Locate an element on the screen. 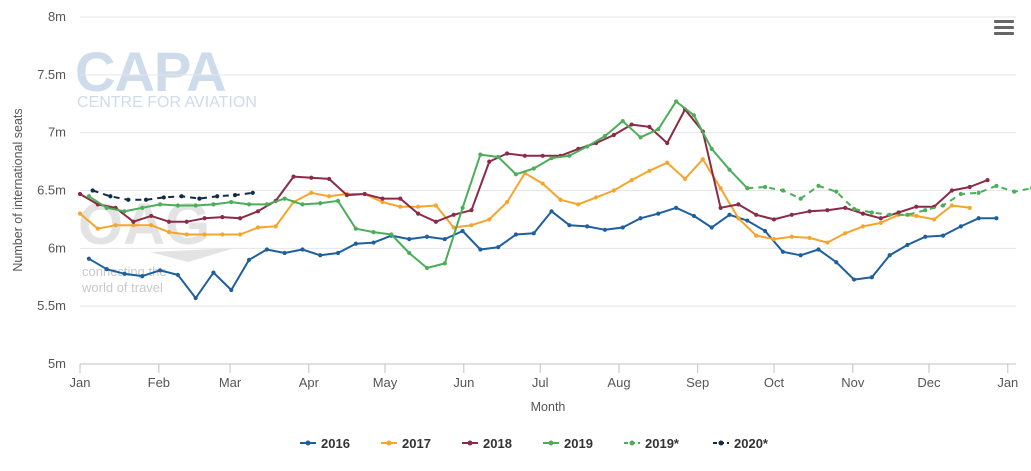 The width and height of the screenshot is (1031, 471). x-tick-label: Sep is located at coordinates (697, 382).